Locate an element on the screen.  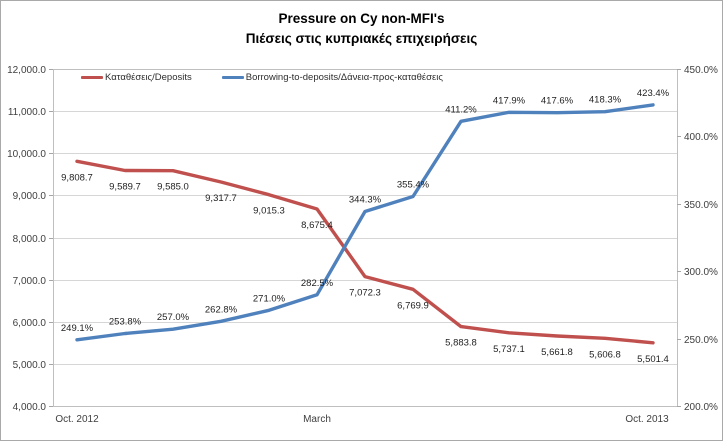
borrowing-data-label: 417.9% is located at coordinates (509, 100).